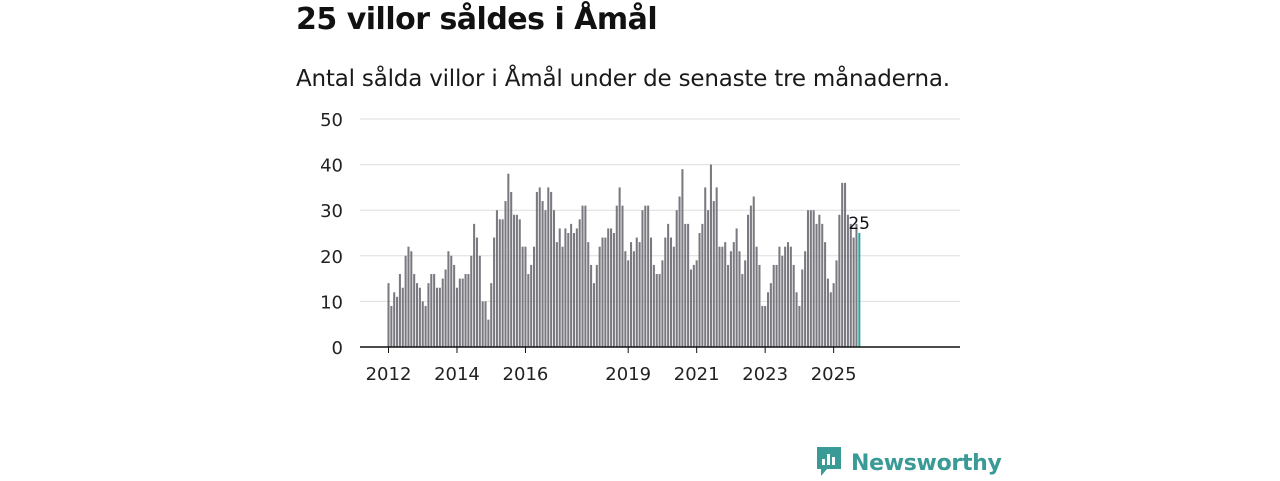 The image size is (1280, 481). What do you see at coordinates (337, 348) in the screenshot?
I see `y-tick-label: 0` at bounding box center [337, 348].